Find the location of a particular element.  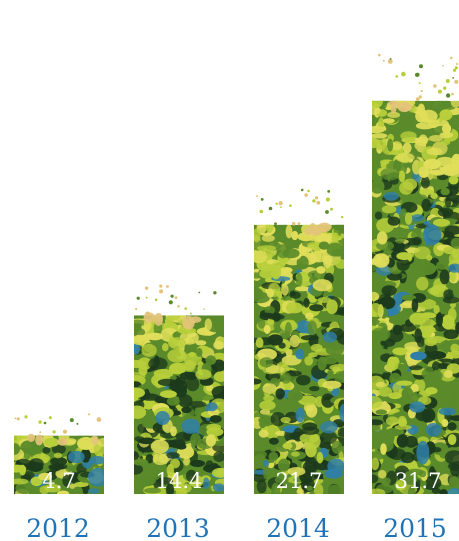

category-label: 2015 is located at coordinates (415, 527).